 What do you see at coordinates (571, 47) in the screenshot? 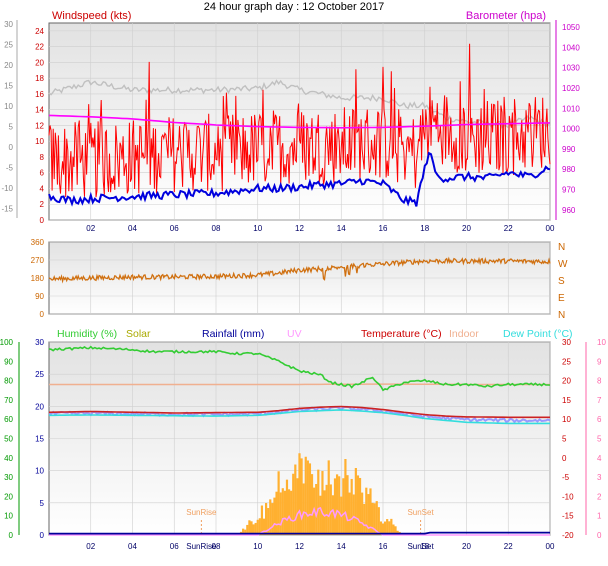
I see `tick-label: 1040` at bounding box center [571, 47].